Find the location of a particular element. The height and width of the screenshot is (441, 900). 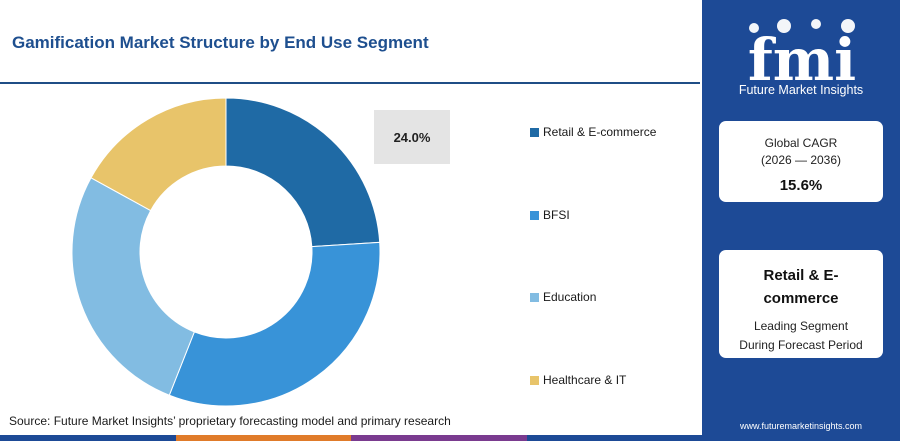

cagr-card: Global CAGR (2026 — 2036) 15.6% is located at coordinates (801, 161).